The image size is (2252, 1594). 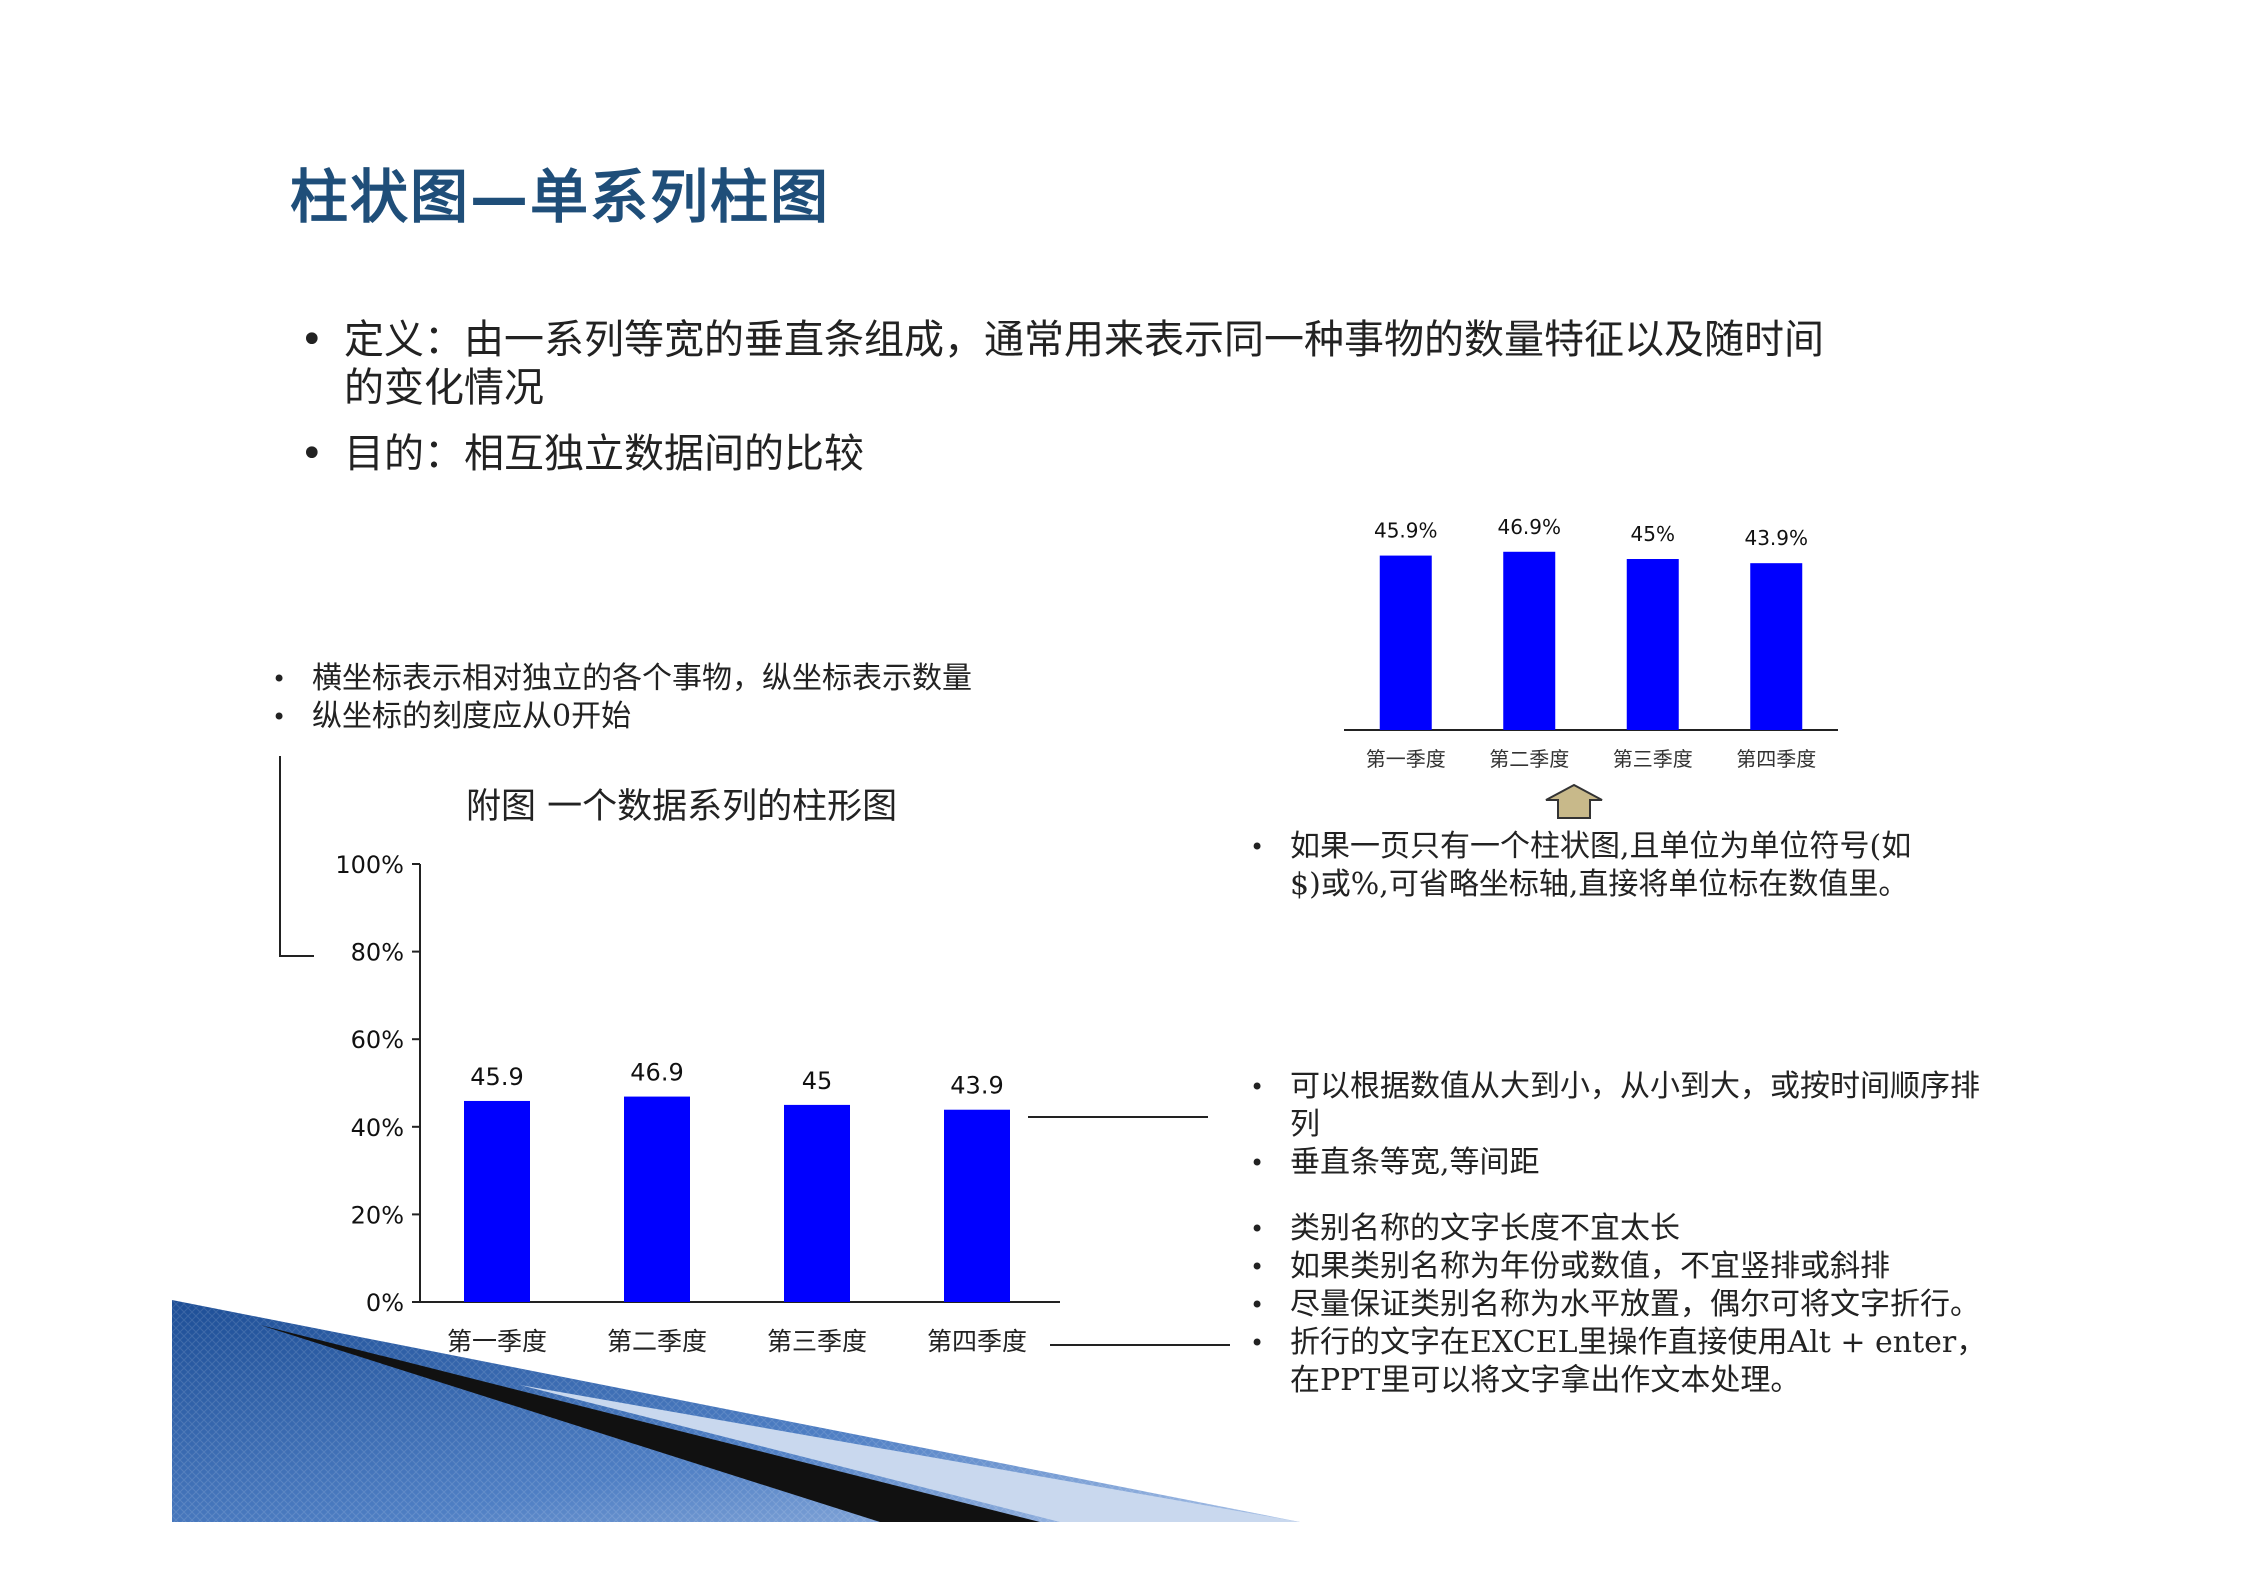 I want to click on main-chart-title: 附图 一个数据系列的柱形图, so click(x=682, y=807).